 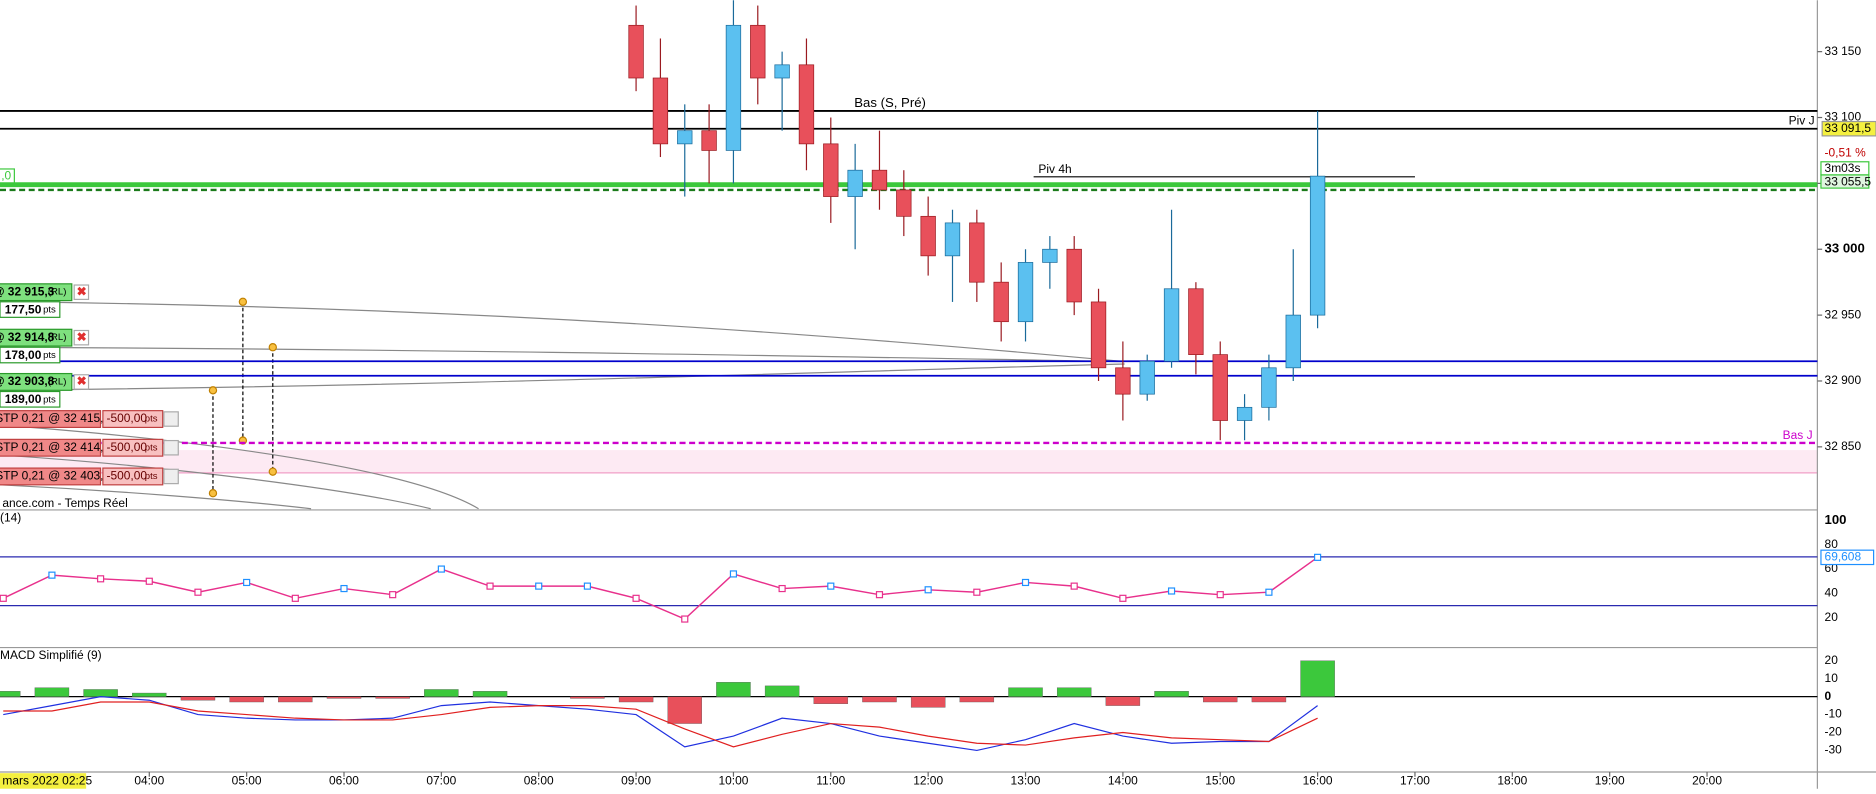 I want to click on last-box, so click(x=1845, y=181).